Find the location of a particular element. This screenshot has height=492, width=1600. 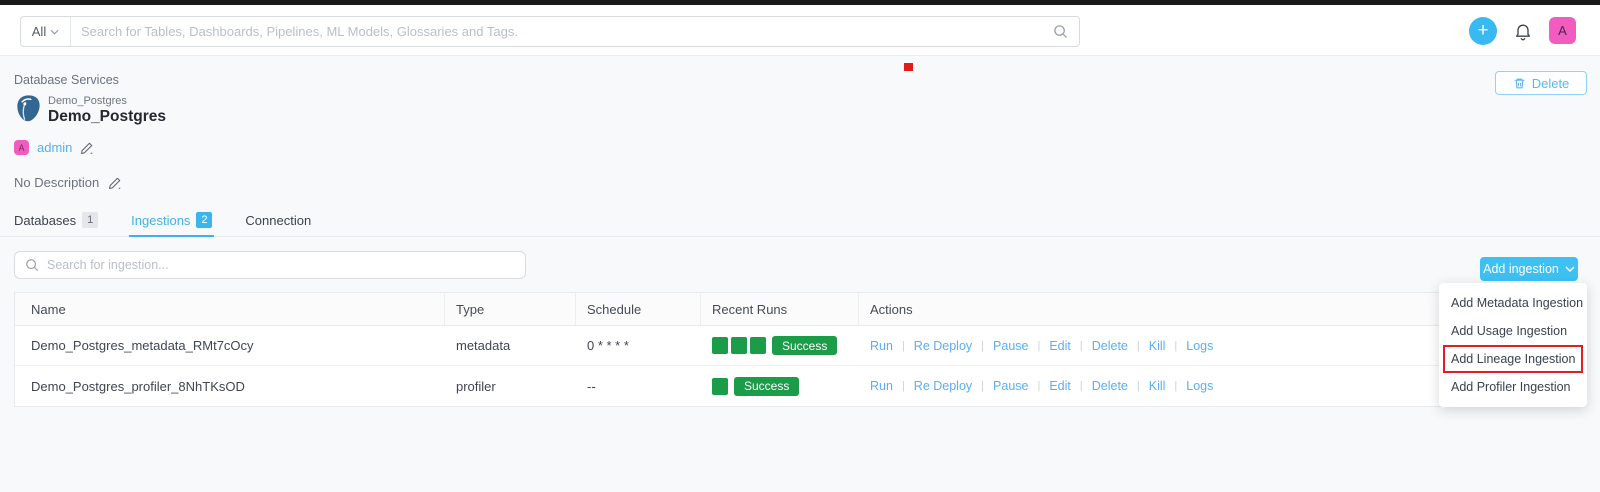

ingestion-type: metadata is located at coordinates (483, 345).